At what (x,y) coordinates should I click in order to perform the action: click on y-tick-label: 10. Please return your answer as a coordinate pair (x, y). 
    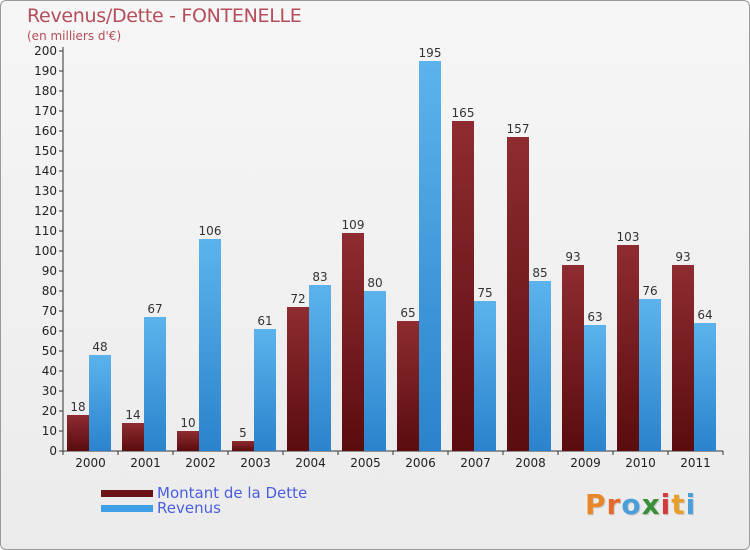
    Looking at the image, I should click on (49, 431).